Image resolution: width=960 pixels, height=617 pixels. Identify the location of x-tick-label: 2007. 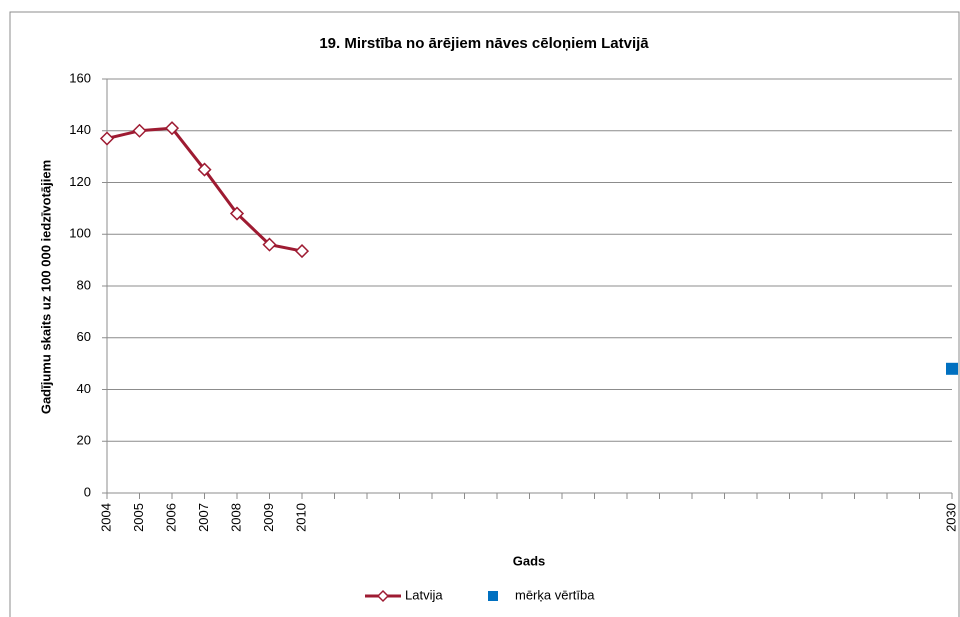
(203, 517).